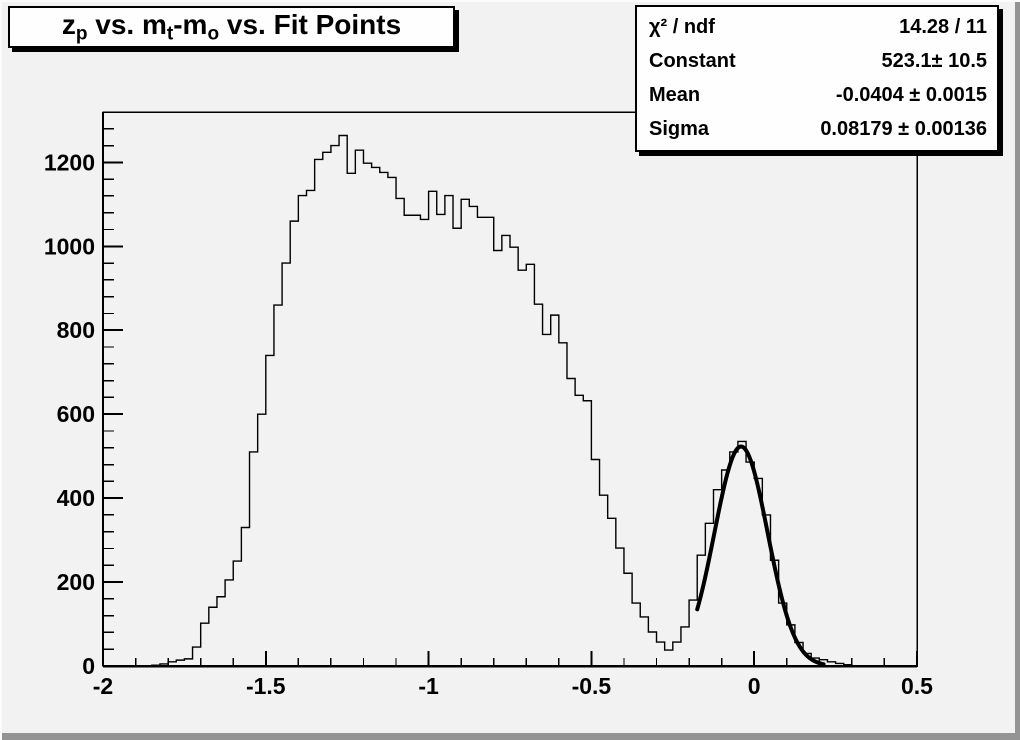 The height and width of the screenshot is (740, 1020). What do you see at coordinates (692, 61) in the screenshot?
I see `stats-label-constant: Constant` at bounding box center [692, 61].